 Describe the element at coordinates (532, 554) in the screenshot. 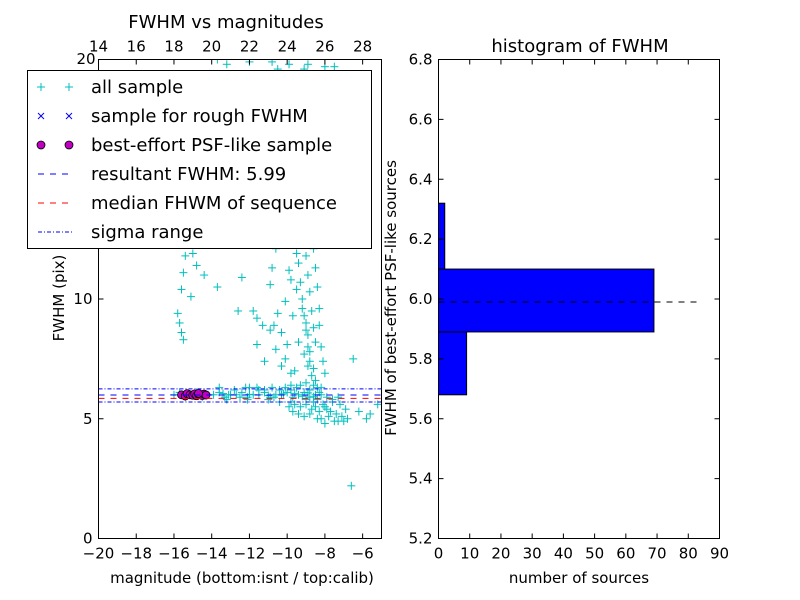

I see `hist-x-tick-label: 30` at that location.